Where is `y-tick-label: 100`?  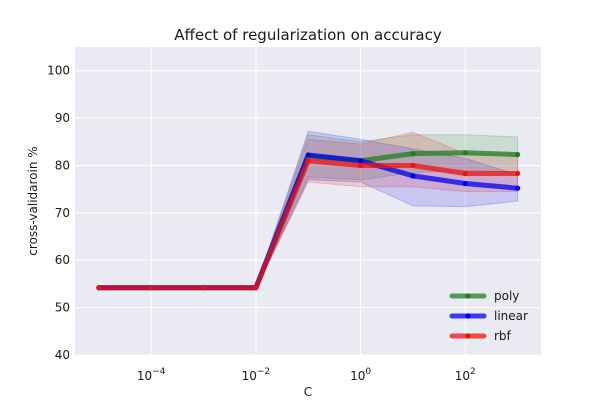 y-tick-label: 100 is located at coordinates (58, 71).